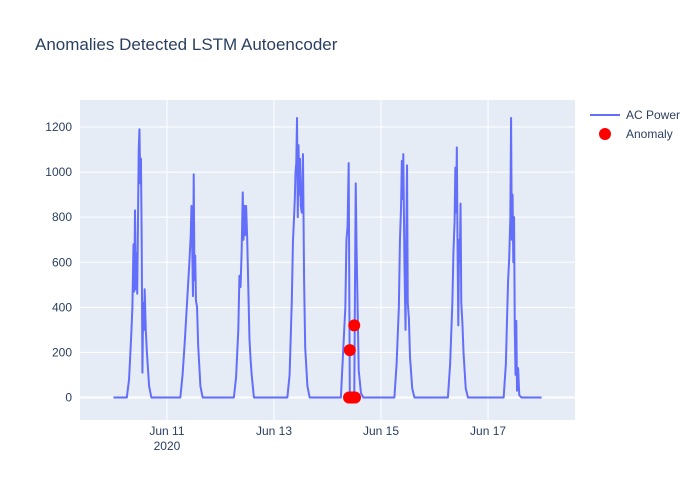 This screenshot has width=700, height=500. What do you see at coordinates (58, 172) in the screenshot?
I see `y-tick-label: 1000` at bounding box center [58, 172].